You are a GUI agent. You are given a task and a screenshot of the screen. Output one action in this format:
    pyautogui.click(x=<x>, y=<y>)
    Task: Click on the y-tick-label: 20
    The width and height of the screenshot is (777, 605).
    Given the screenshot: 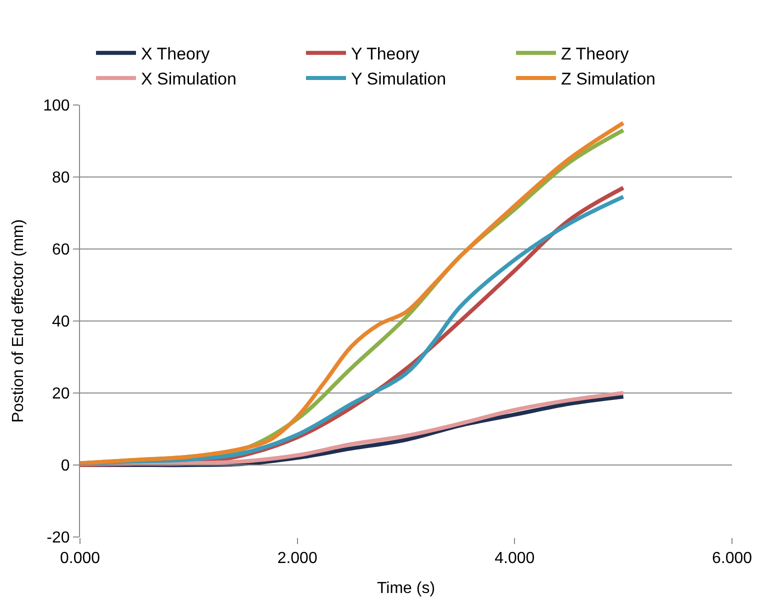 What is the action you would take?
    pyautogui.click(x=61, y=394)
    